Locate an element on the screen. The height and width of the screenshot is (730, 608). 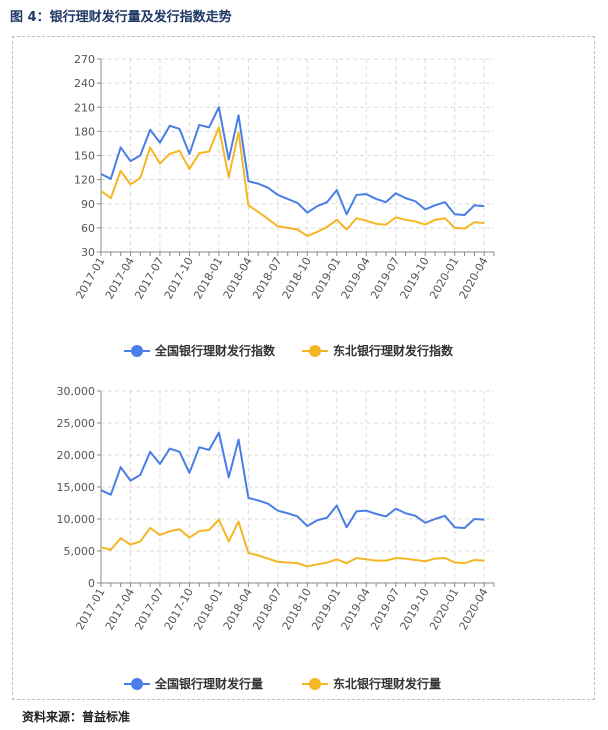
y-tick-label: 240 is located at coordinates (84, 83).